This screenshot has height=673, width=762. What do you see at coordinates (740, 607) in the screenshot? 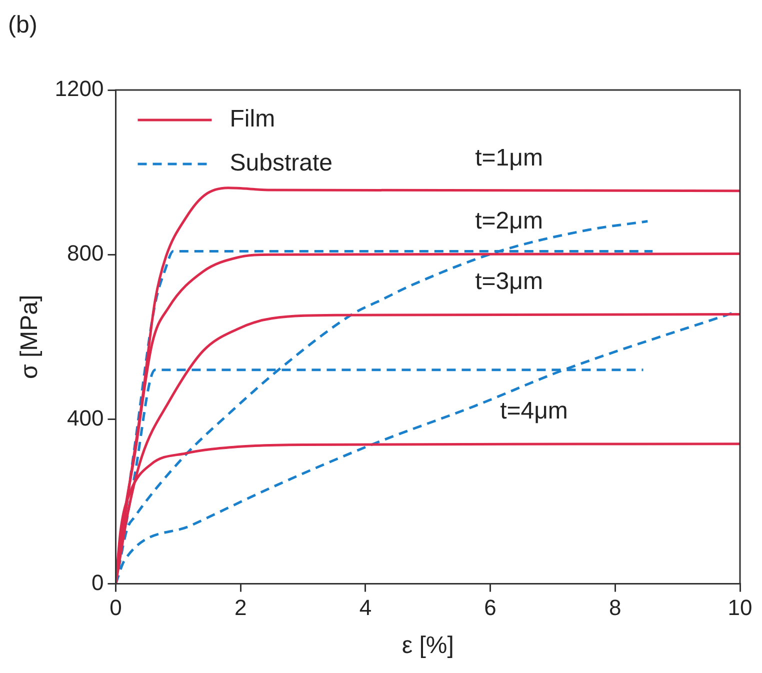
I see `x-tick-label: 10` at bounding box center [740, 607].